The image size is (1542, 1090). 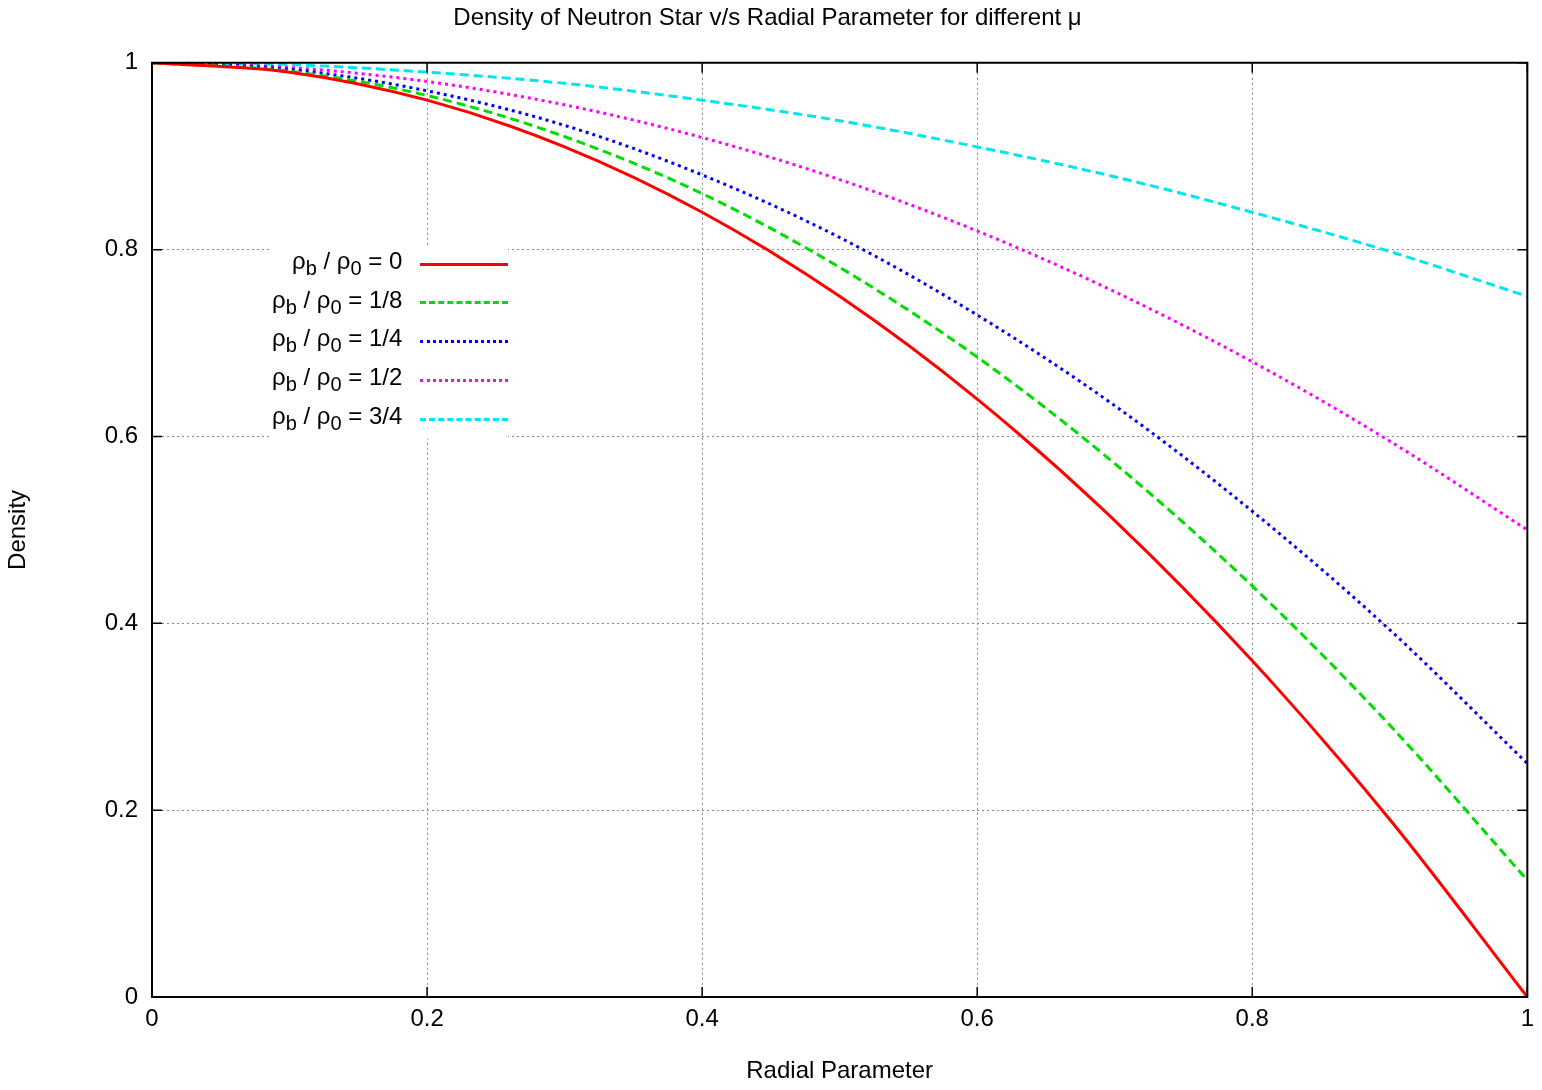 What do you see at coordinates (121, 621) in the screenshot?
I see `y-tick-label: 0.4` at bounding box center [121, 621].